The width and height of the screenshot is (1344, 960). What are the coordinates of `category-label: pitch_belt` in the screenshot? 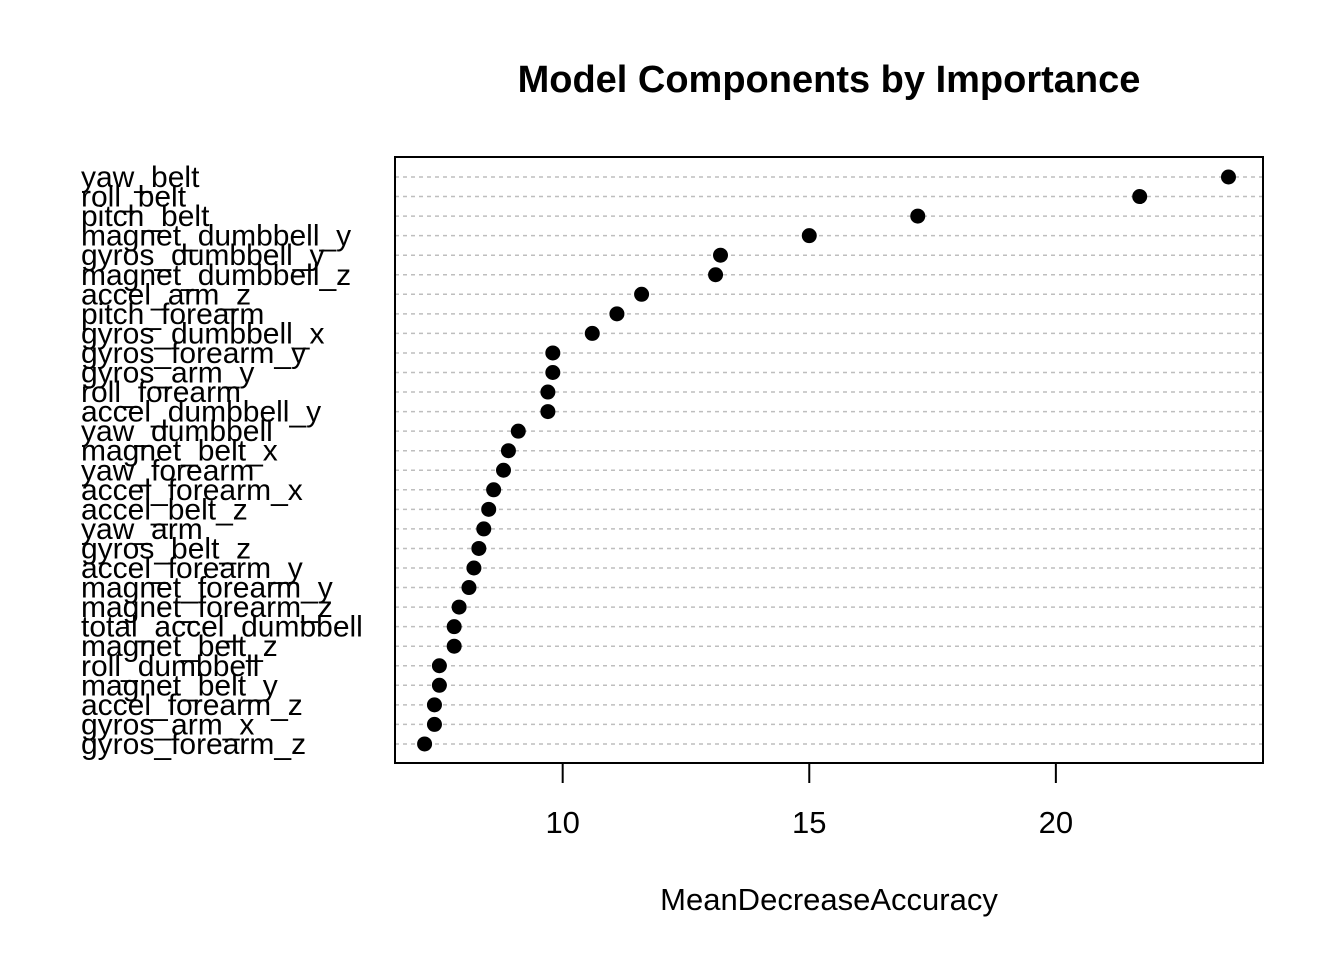 It's located at (145, 216).